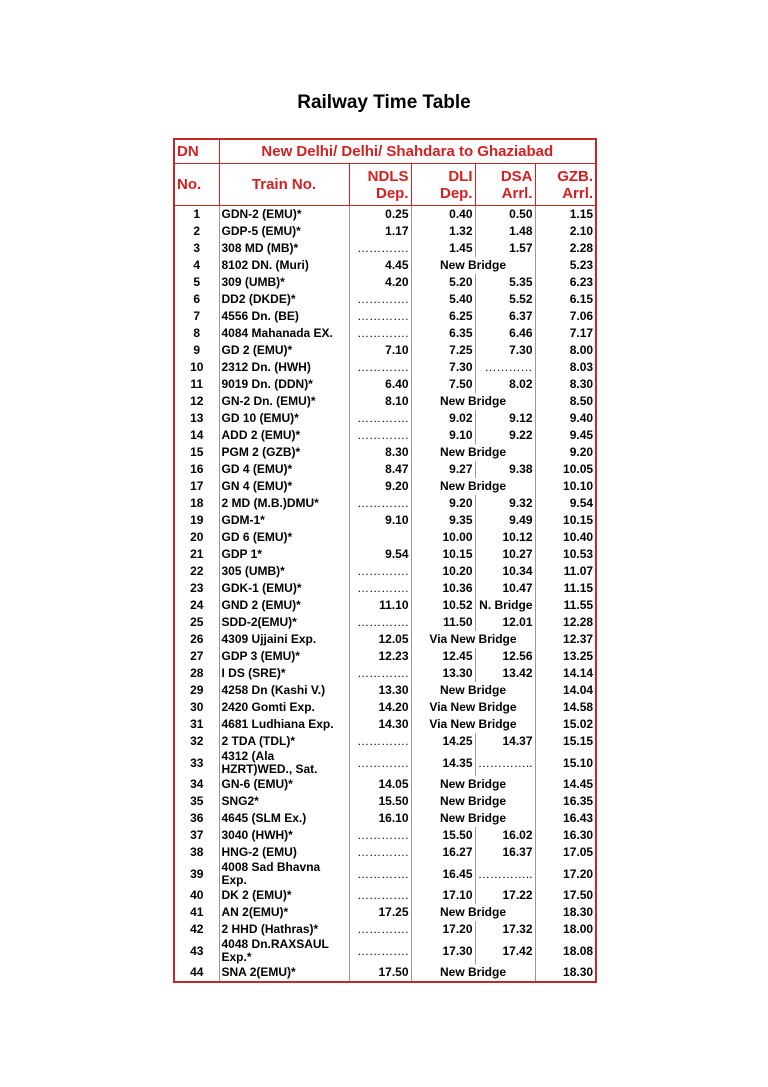 This screenshot has width=768, height=1087. What do you see at coordinates (196, 184) in the screenshot?
I see `no-header: No.` at bounding box center [196, 184].